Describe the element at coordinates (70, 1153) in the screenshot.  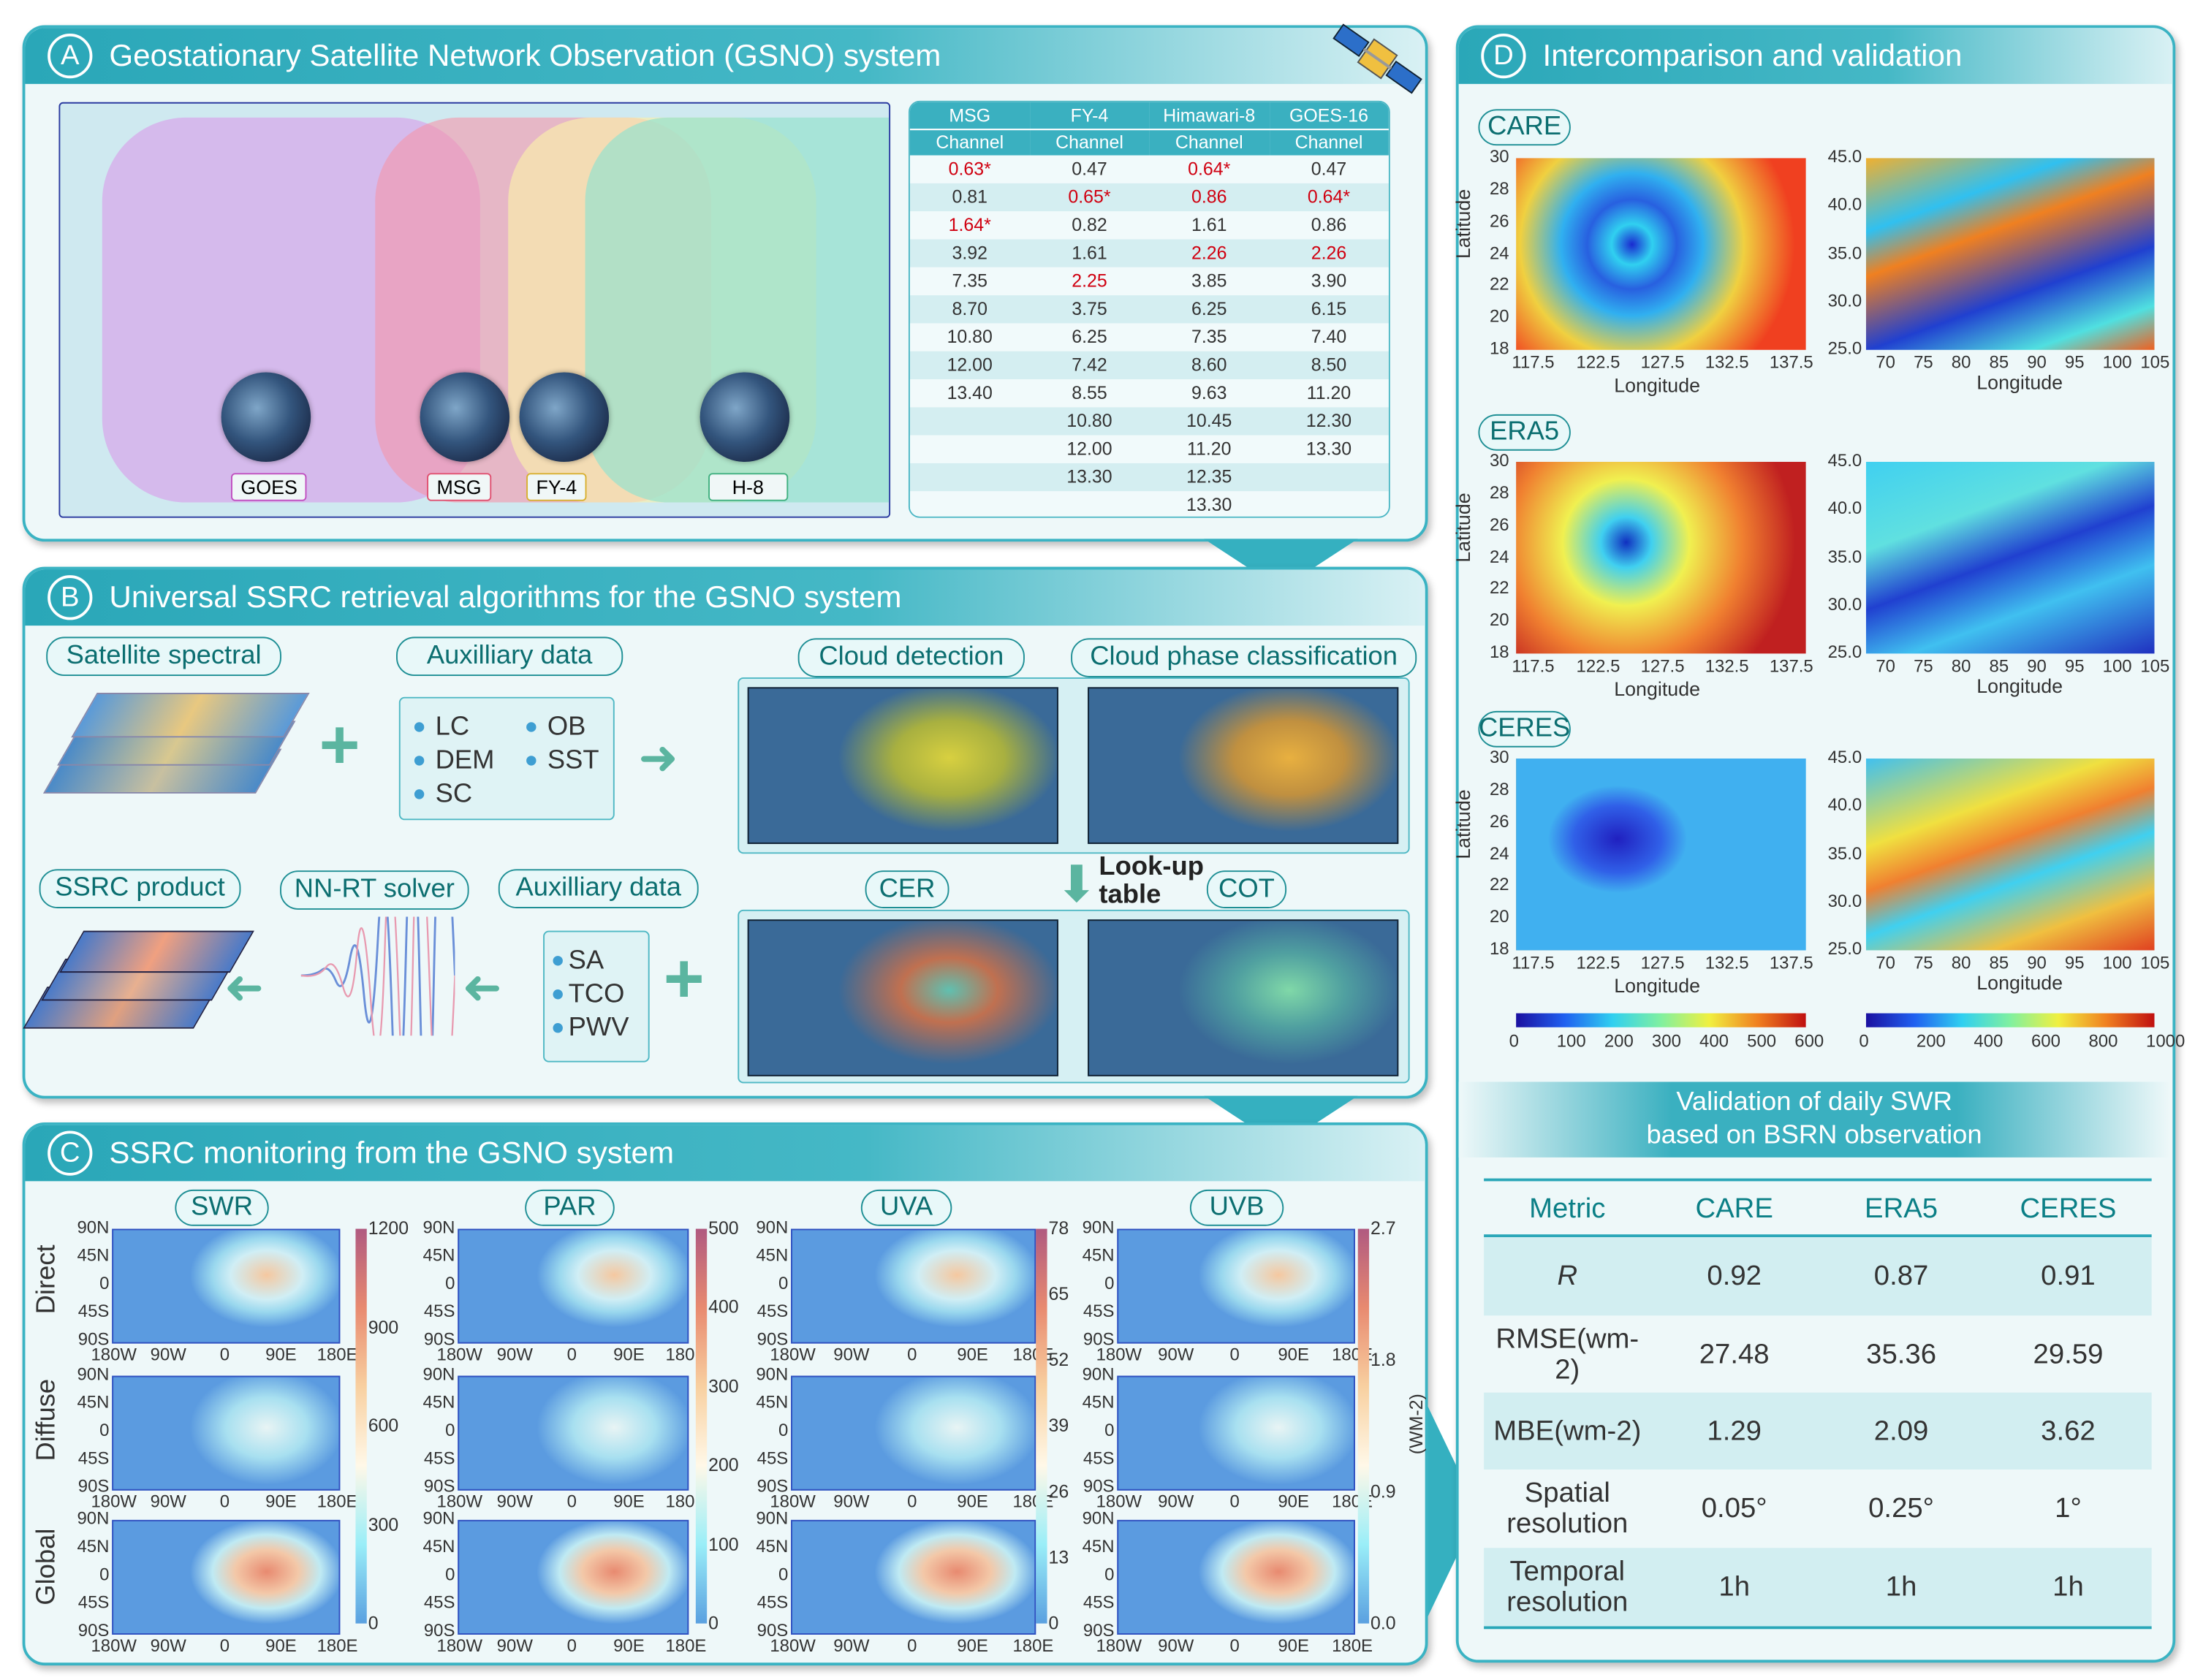
I see `panel-c-letter: C` at that location.